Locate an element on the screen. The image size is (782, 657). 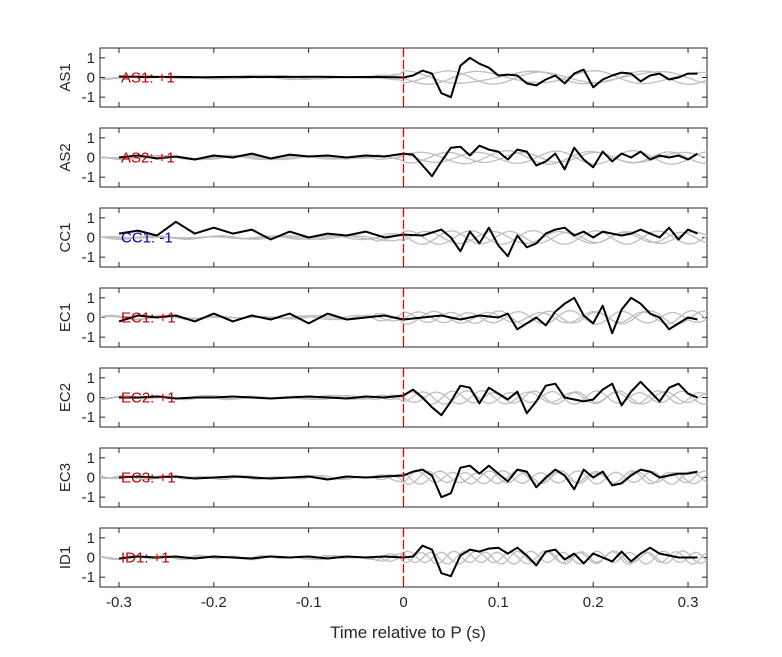
background-trace is located at coordinates (403, 557).